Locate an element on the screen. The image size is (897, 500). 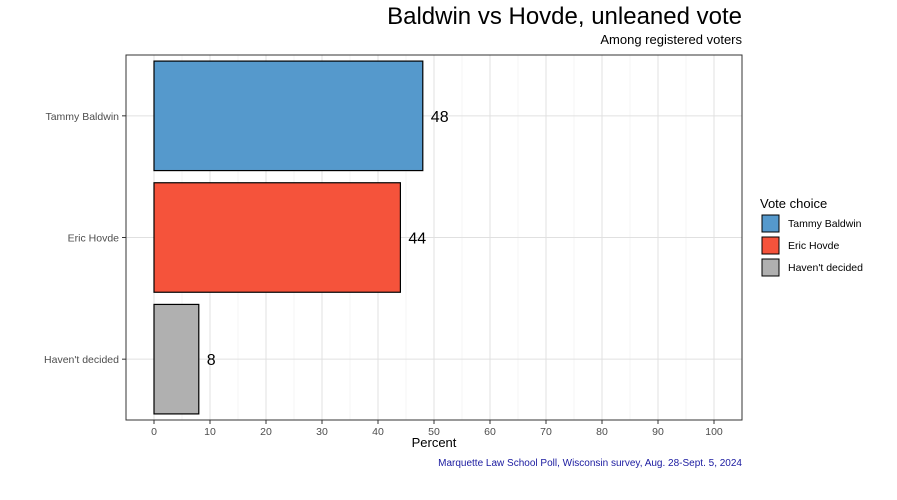
x-axis-title: Percent is located at coordinates (434, 442).